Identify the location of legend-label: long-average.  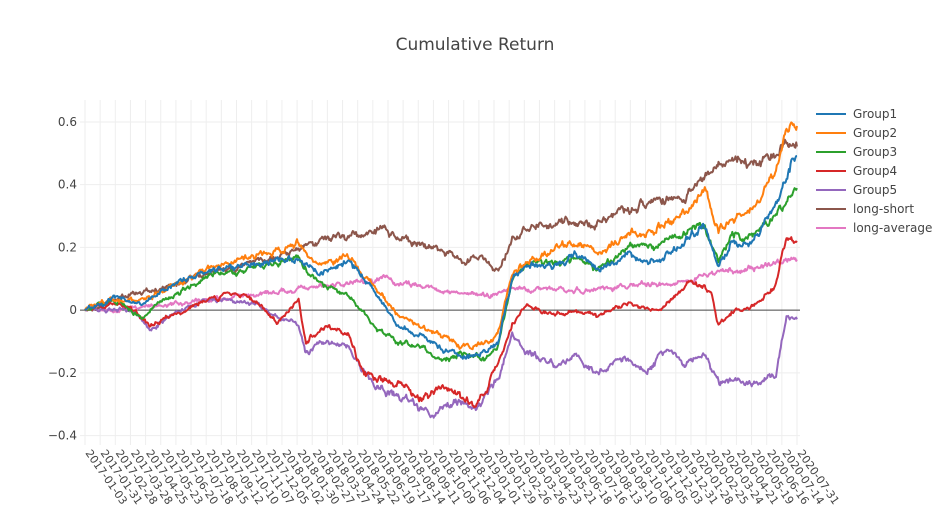
(892, 228).